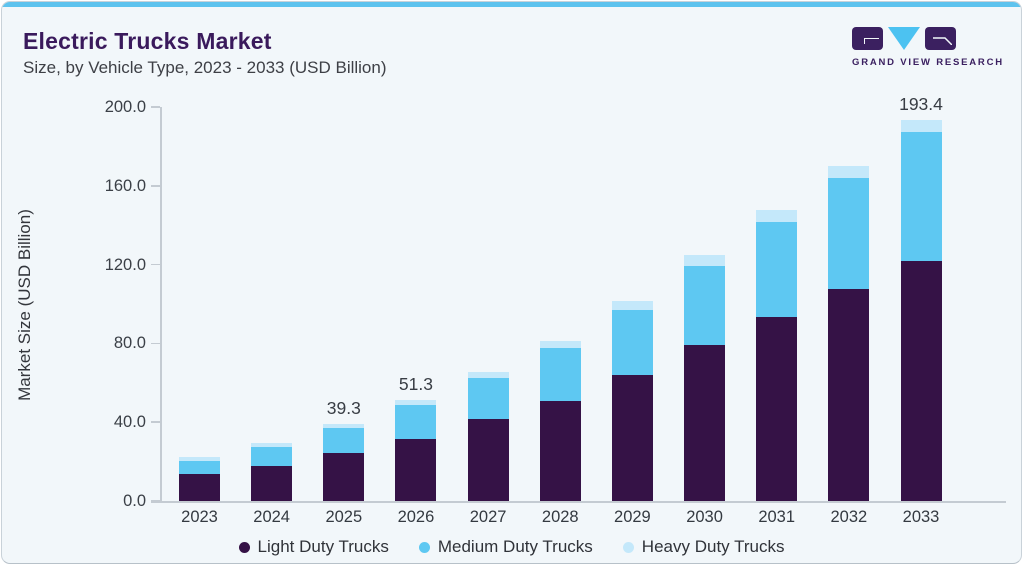  I want to click on x-axis-label-2033: 2033, so click(921, 517).